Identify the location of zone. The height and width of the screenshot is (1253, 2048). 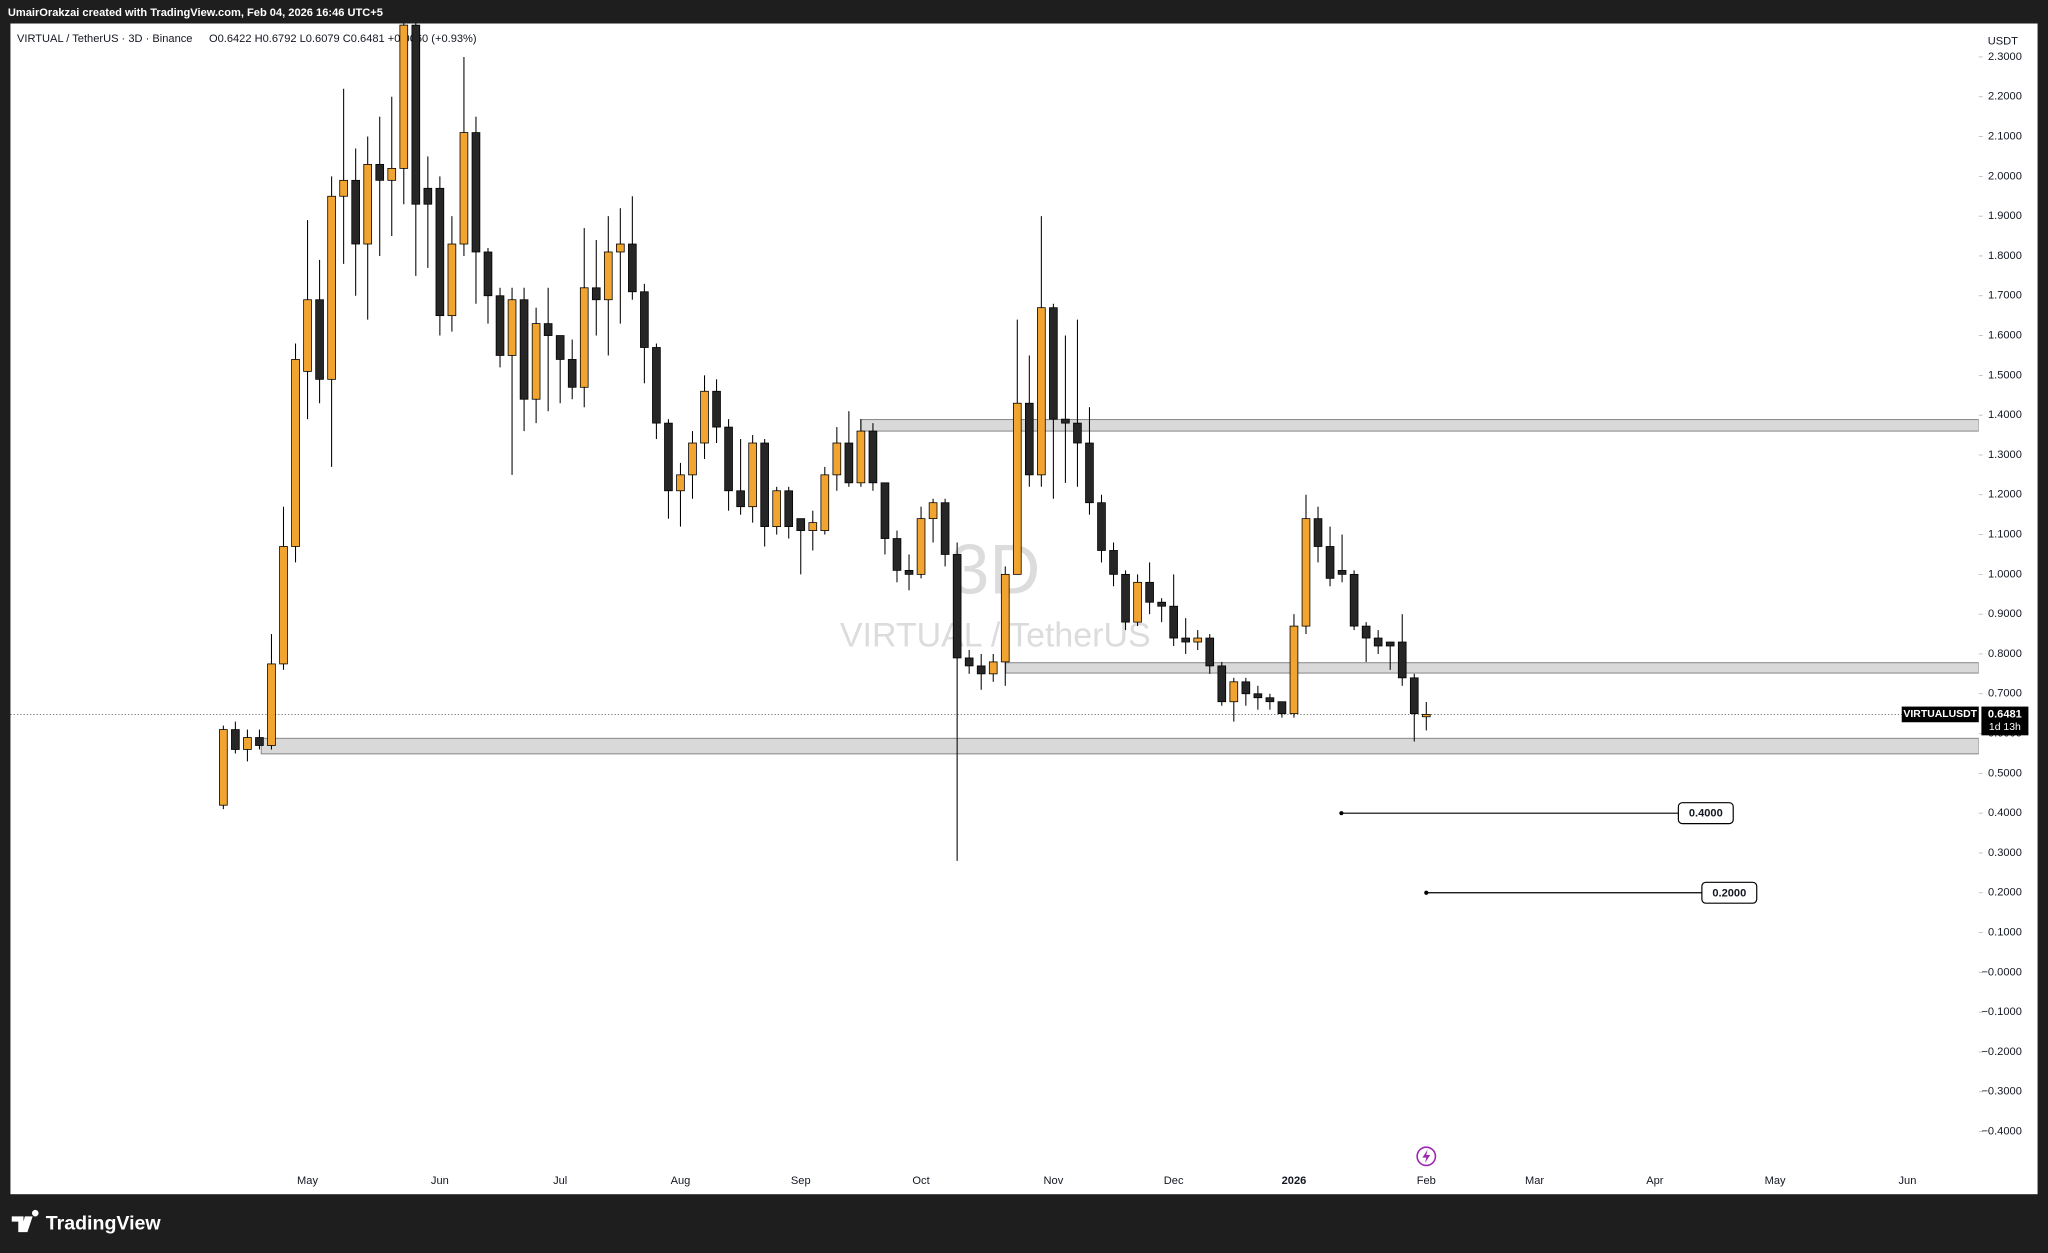
(1119, 746).